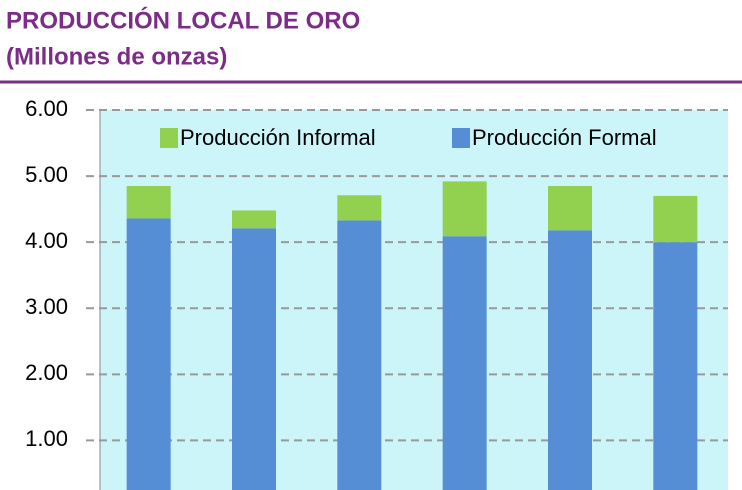  I want to click on legend-label: Producción Formal, so click(564, 137).